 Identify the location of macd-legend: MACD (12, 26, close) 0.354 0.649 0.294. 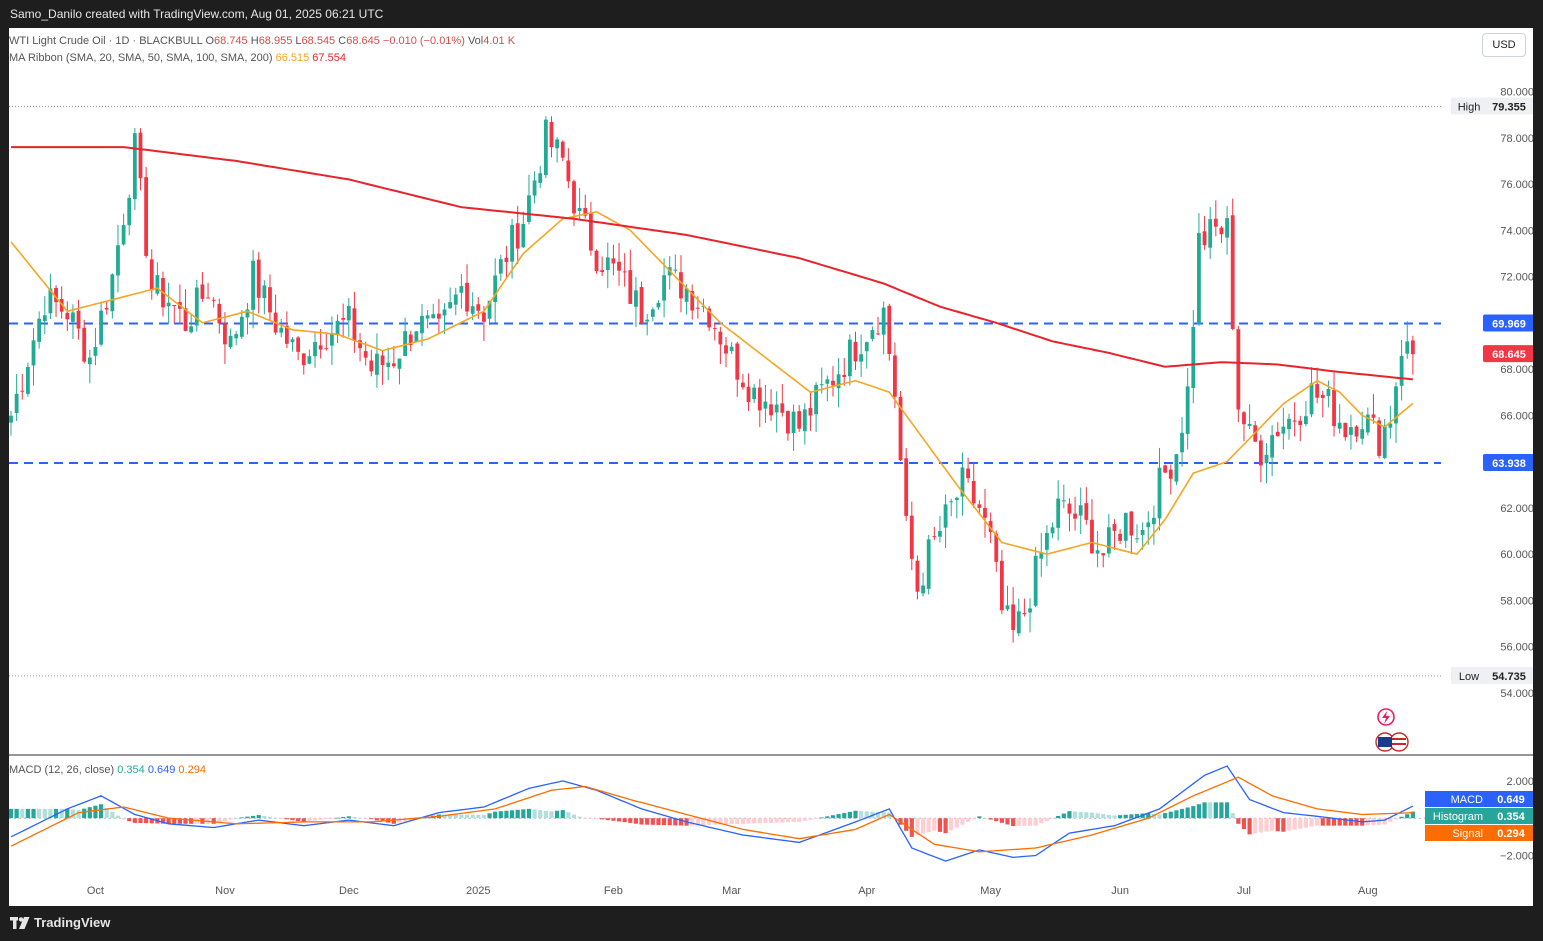
(107, 770).